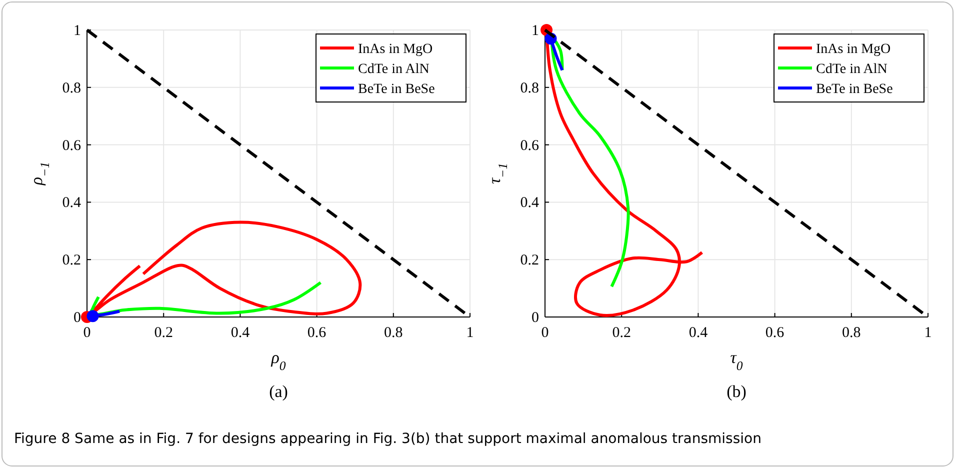  What do you see at coordinates (278, 360) in the screenshot?
I see `x-axis-title: ρ$_{0}$` at bounding box center [278, 360].